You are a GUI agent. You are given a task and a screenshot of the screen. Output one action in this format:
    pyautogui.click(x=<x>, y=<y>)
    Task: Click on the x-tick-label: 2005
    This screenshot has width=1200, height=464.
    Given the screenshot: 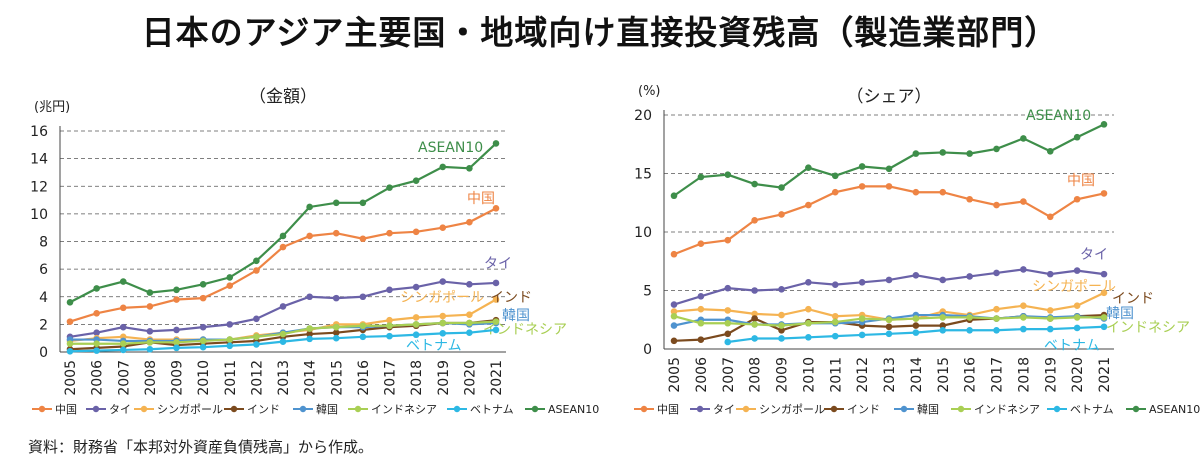 What is the action you would take?
    pyautogui.click(x=71, y=378)
    